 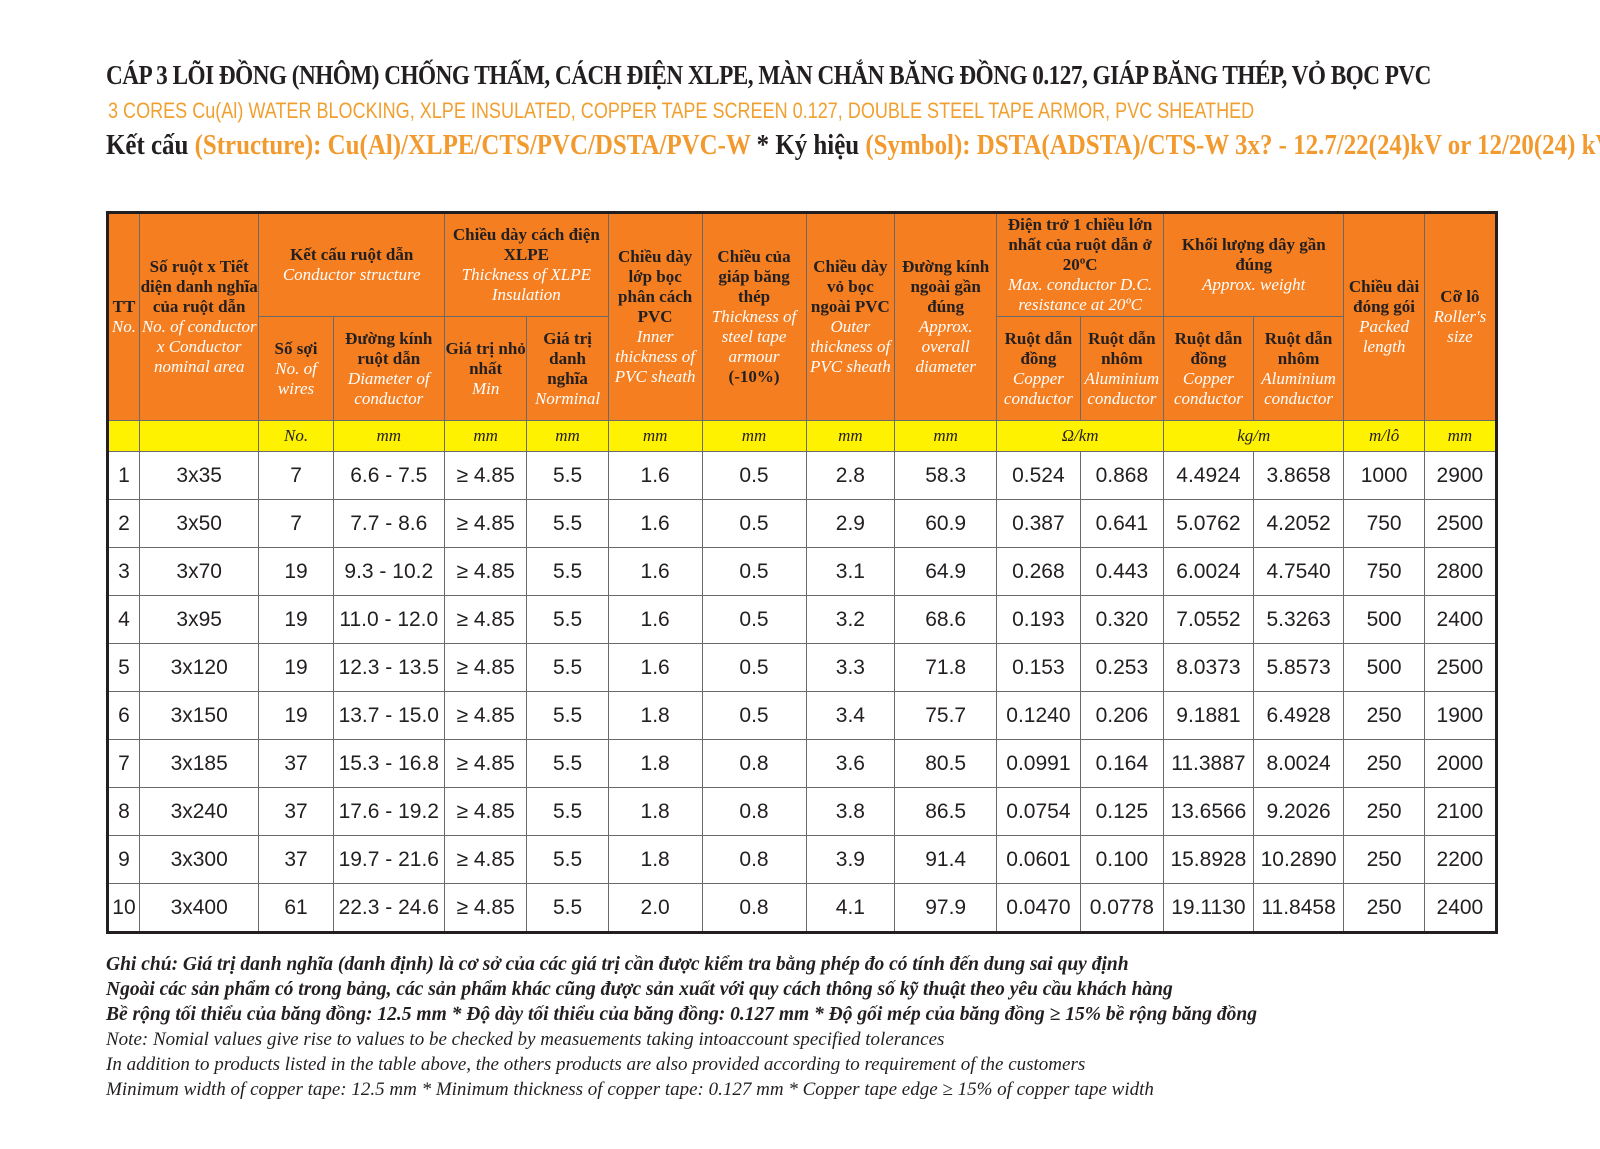 What do you see at coordinates (946, 811) in the screenshot?
I see `table-cell: 86.5` at bounding box center [946, 811].